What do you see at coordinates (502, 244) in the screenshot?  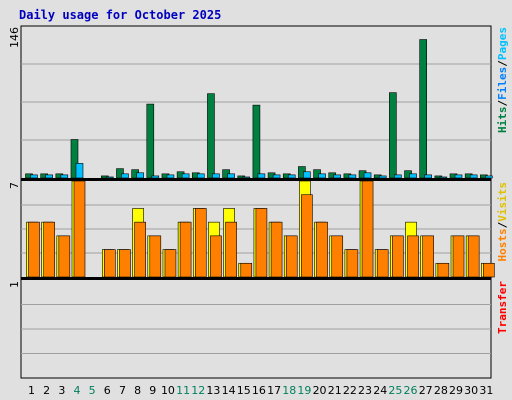 I see `side-label-part: Hosts` at bounding box center [502, 244].